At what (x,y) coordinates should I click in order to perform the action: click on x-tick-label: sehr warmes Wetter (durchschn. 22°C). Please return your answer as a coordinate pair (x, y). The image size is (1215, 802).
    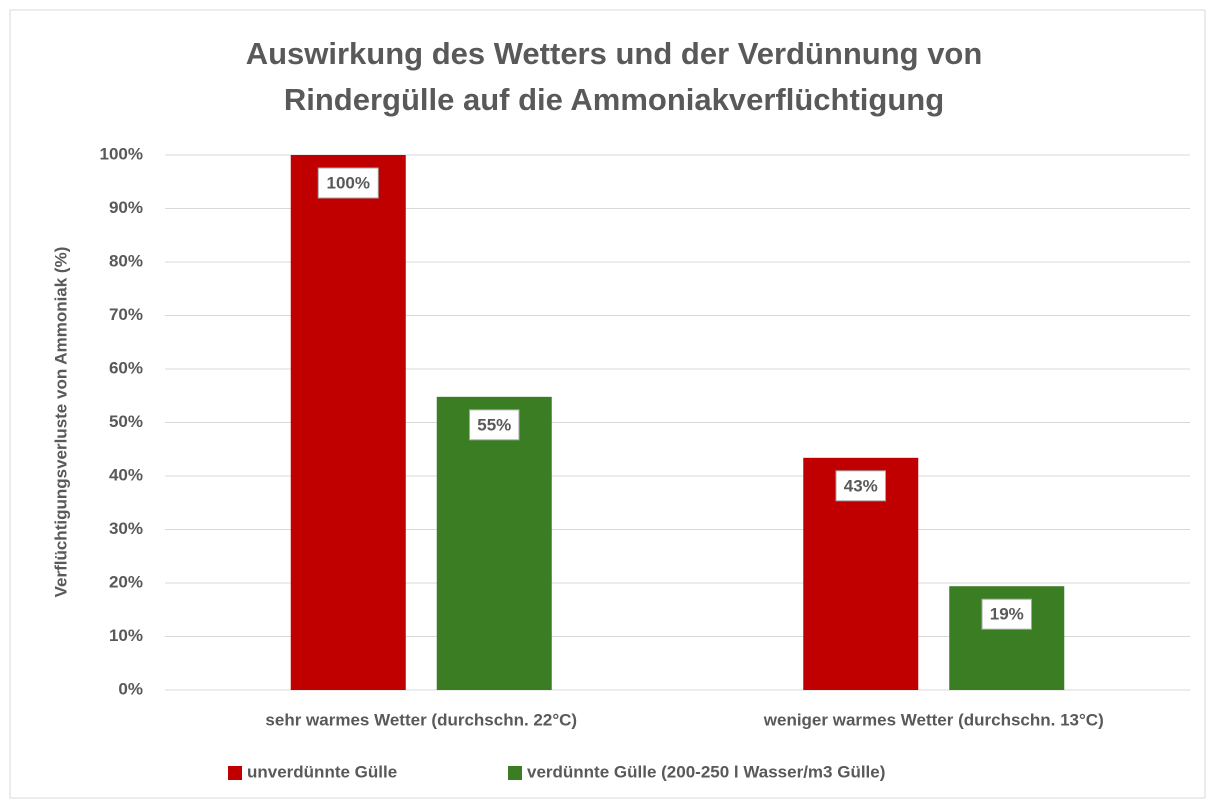
    Looking at the image, I should click on (421, 719).